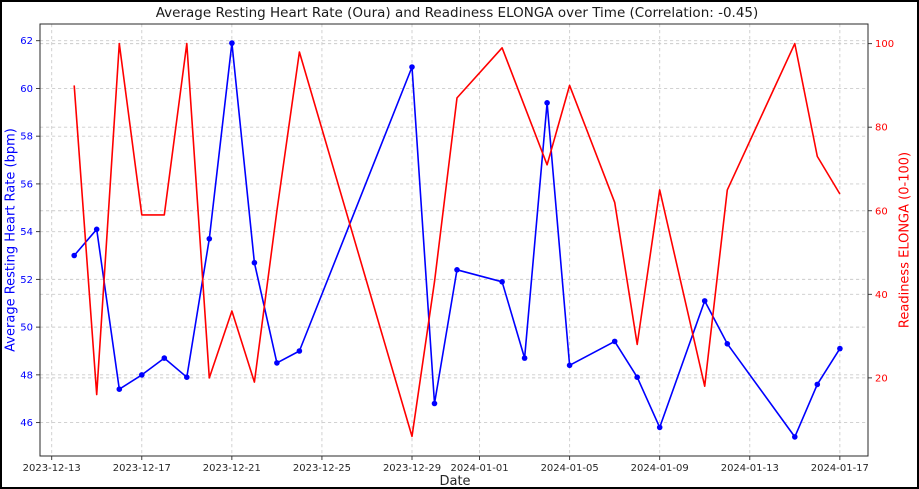 This screenshot has width=919, height=489. What do you see at coordinates (479, 468) in the screenshot?
I see `x-tick-label: 2024-01-01` at bounding box center [479, 468].